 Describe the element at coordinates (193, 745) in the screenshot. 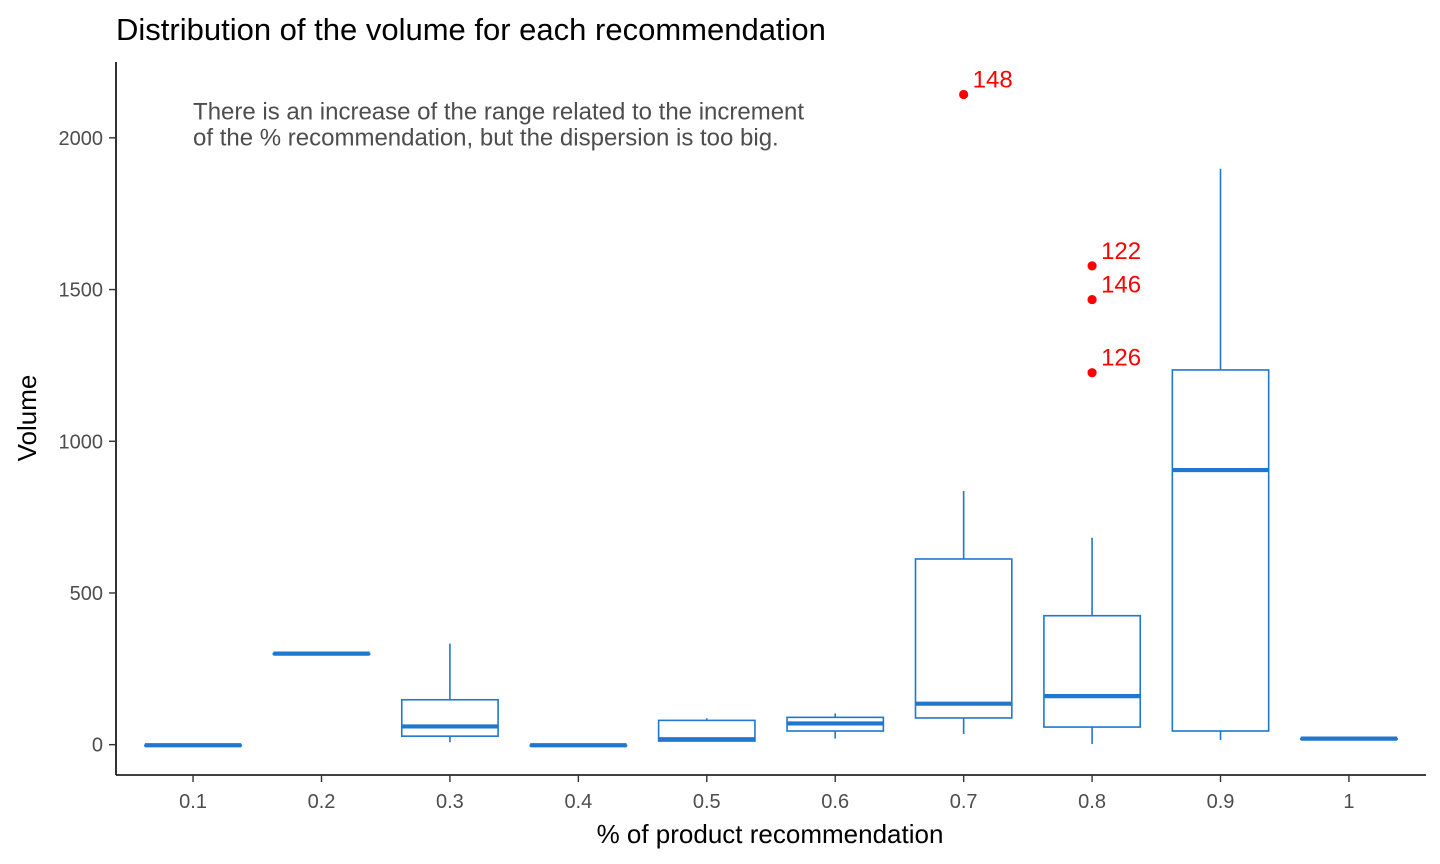

I see `box-0.1` at that location.